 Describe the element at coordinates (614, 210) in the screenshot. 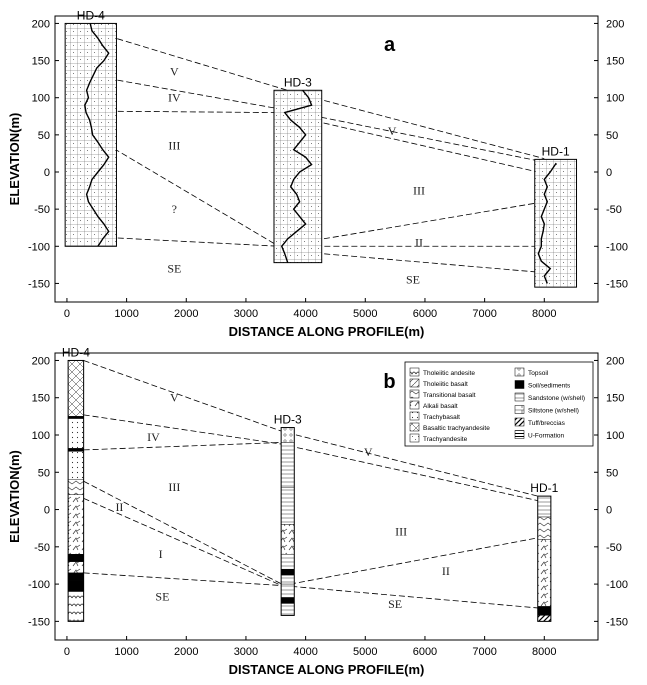

I see `y-tick-label-right: -50` at that location.